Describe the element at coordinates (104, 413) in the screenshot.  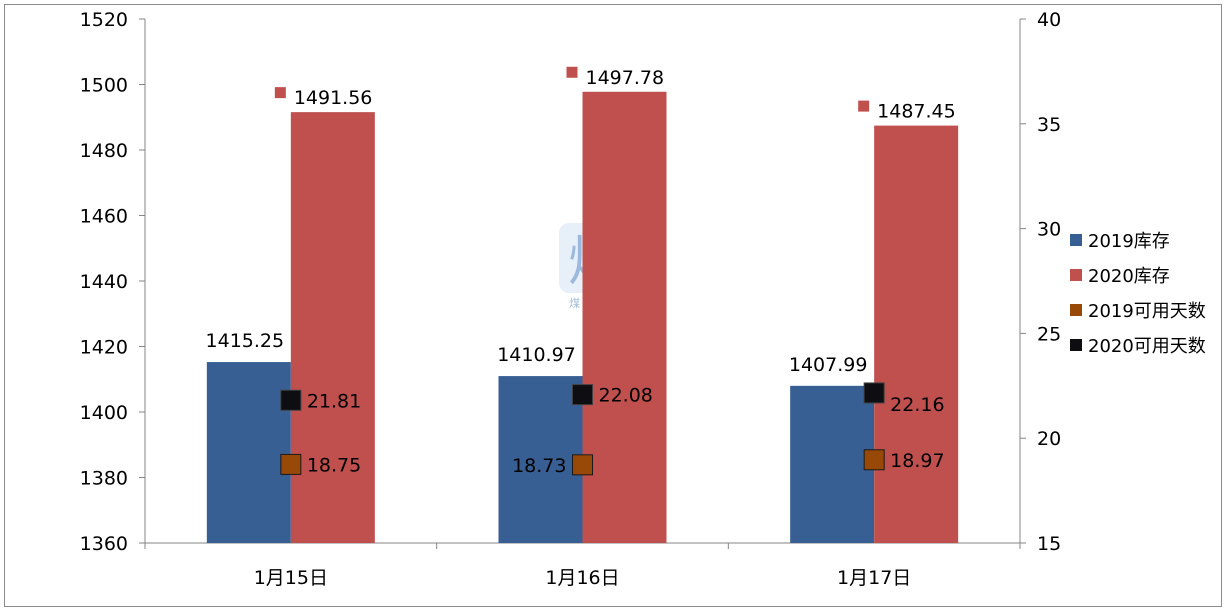
I see `y-left-tick-label: 1400` at that location.